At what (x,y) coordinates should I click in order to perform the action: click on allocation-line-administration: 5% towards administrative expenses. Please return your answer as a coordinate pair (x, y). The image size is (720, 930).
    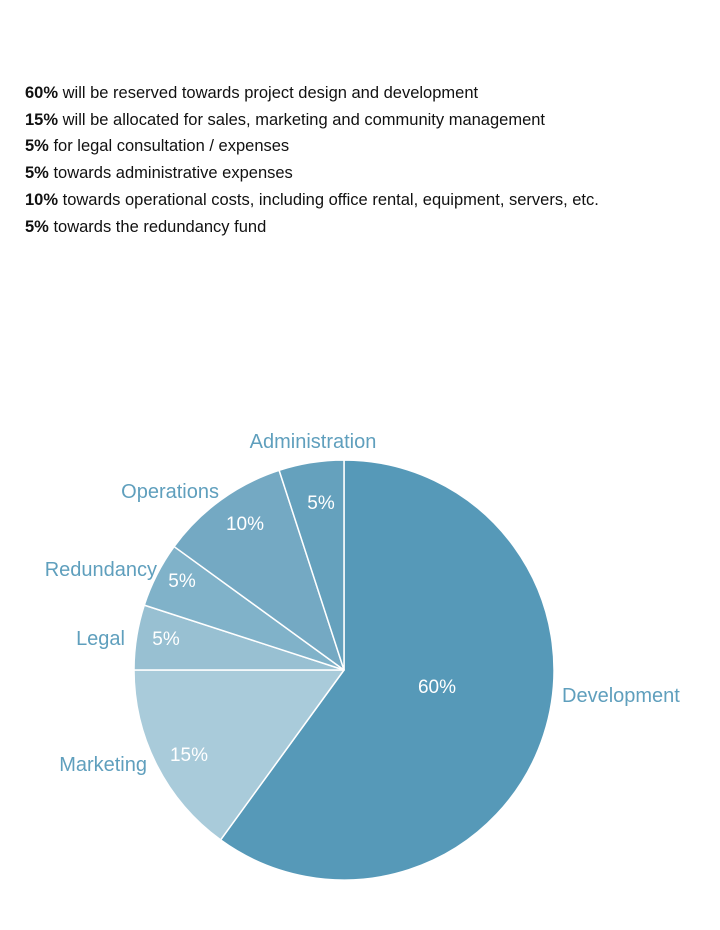
    Looking at the image, I should click on (312, 173).